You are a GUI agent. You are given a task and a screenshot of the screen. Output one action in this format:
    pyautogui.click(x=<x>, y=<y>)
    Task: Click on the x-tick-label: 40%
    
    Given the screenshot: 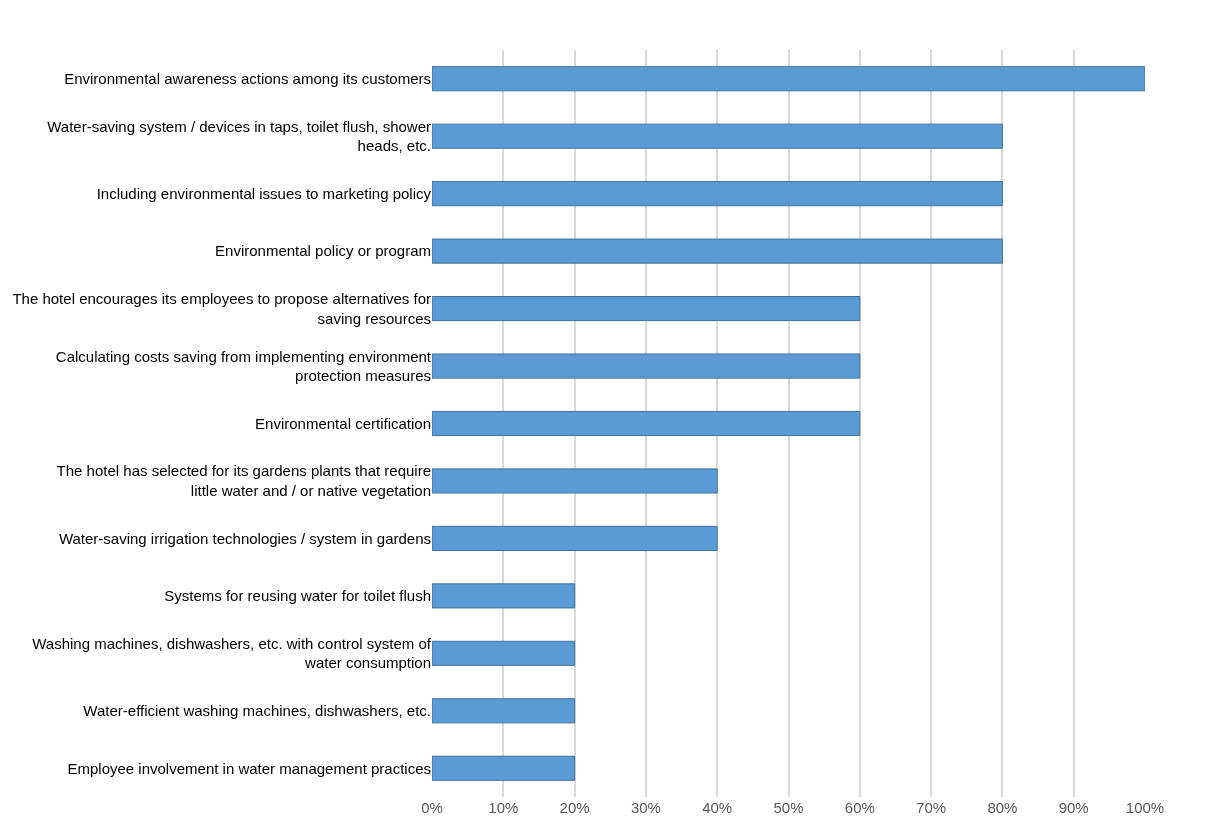 What is the action you would take?
    pyautogui.click(x=717, y=807)
    